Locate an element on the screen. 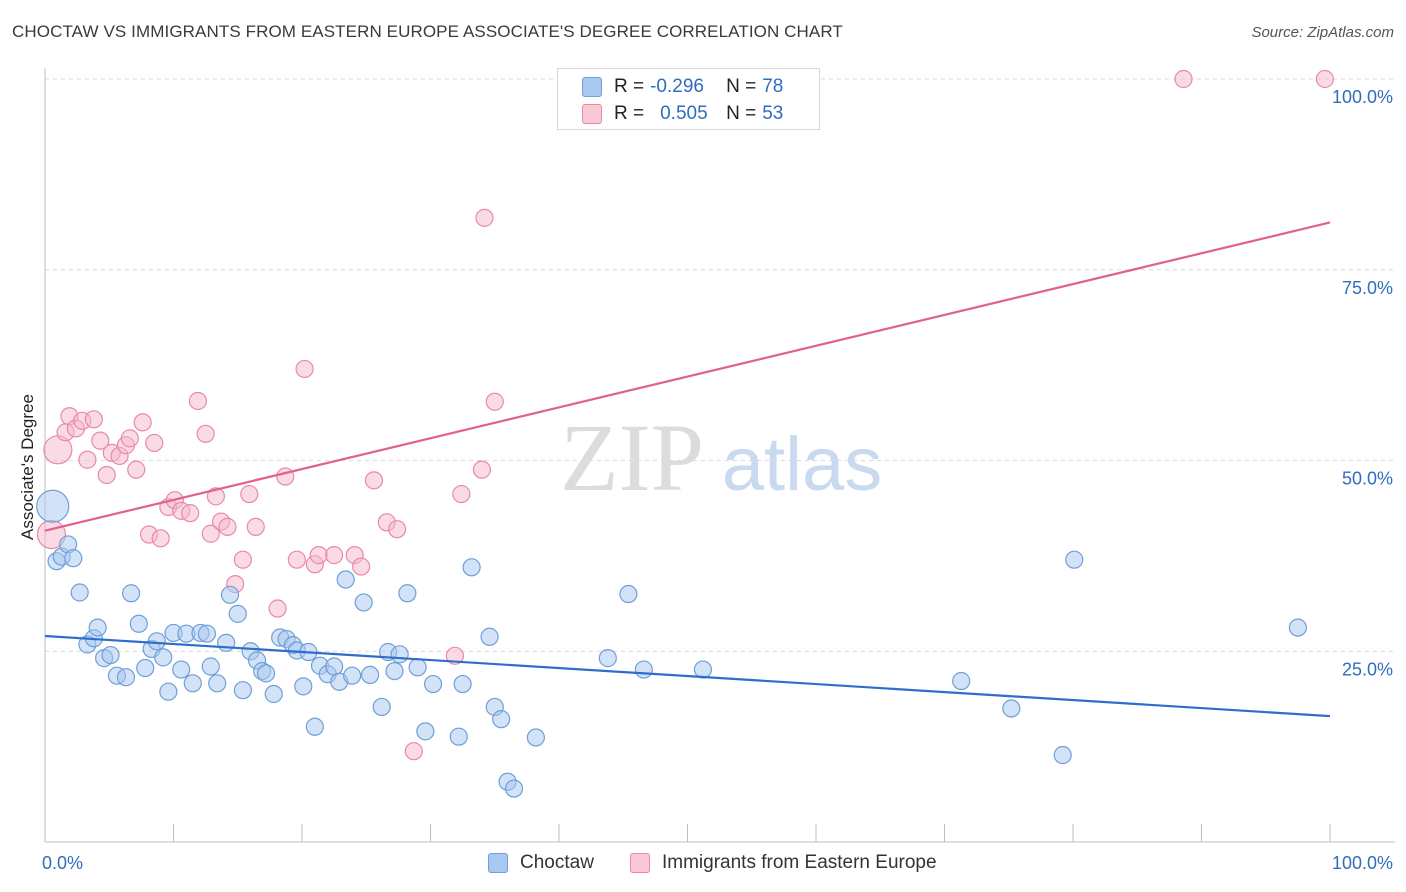 The image size is (1406, 892). legend-row-immigrants: R = 0.505 N = 53 is located at coordinates (682, 114).